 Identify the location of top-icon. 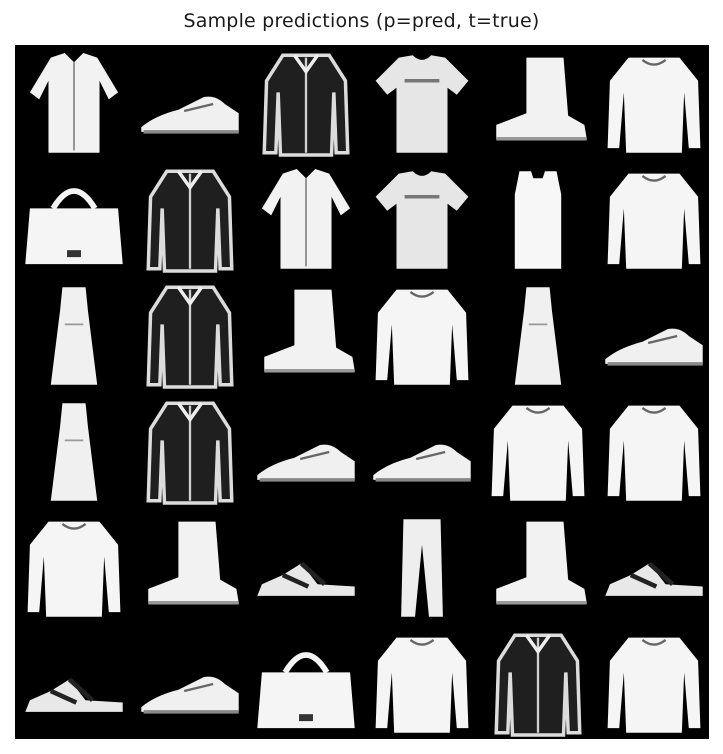
(538, 220).